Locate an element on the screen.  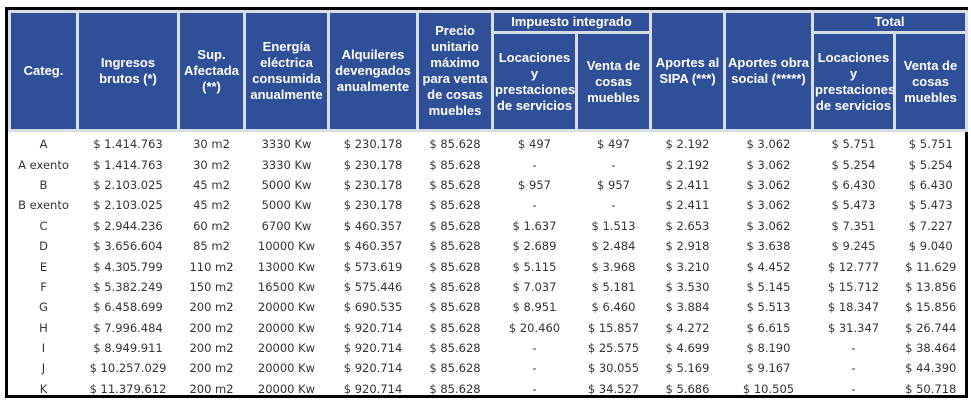
cell-imp-venta: $ 5.181 is located at coordinates (613, 286).